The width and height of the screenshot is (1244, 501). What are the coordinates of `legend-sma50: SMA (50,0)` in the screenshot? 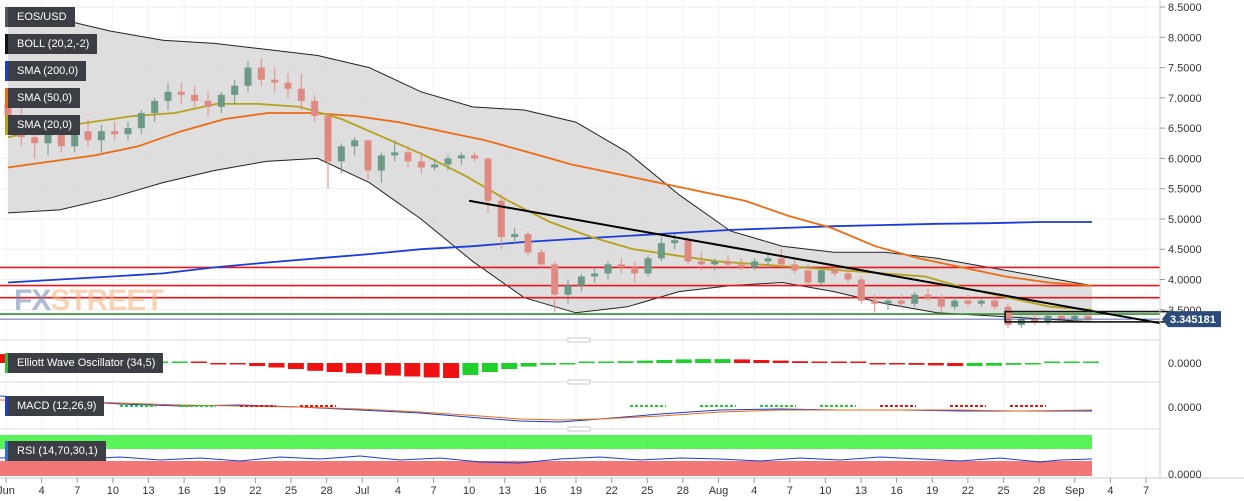 It's located at (43, 98).